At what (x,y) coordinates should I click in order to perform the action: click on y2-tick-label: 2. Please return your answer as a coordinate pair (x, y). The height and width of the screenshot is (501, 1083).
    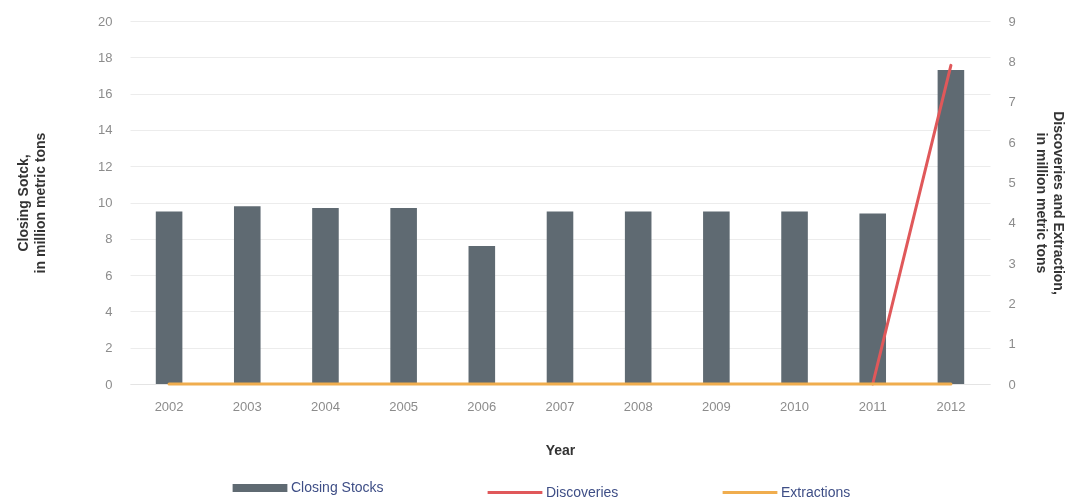
    Looking at the image, I should click on (1012, 303).